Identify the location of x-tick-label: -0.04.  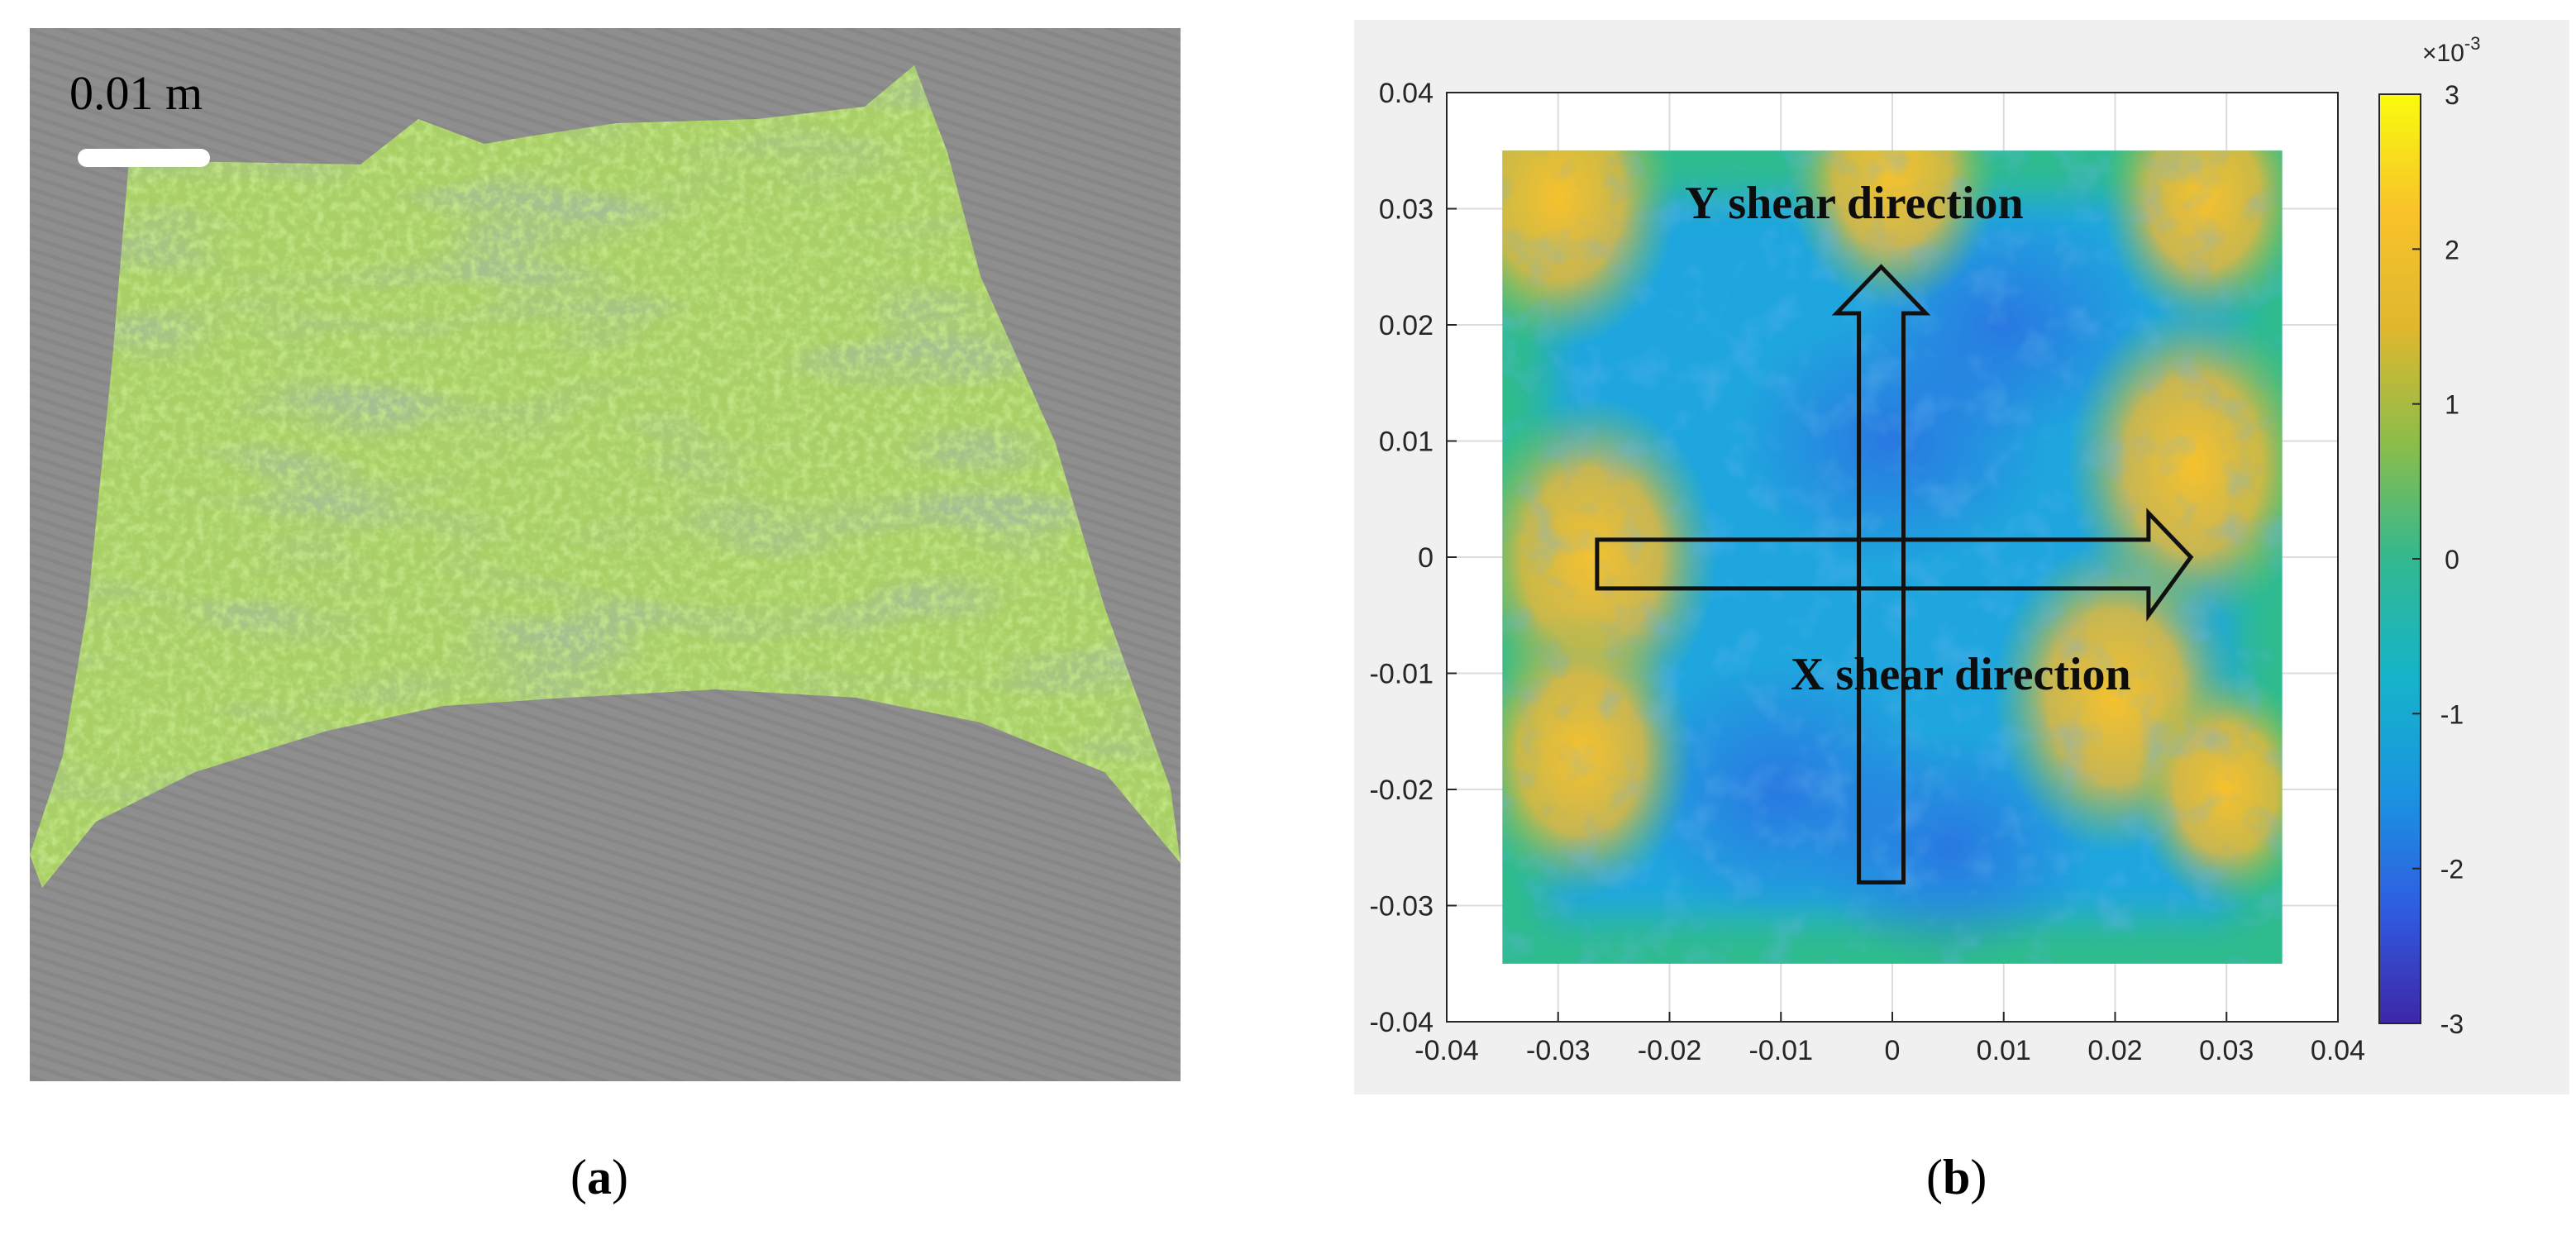
(1446, 1050).